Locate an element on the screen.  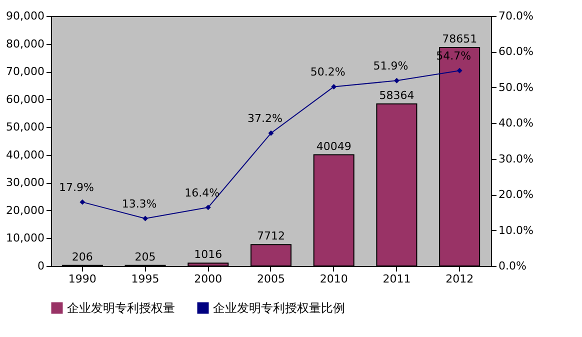
data-label: 58364 is located at coordinates (396, 95).